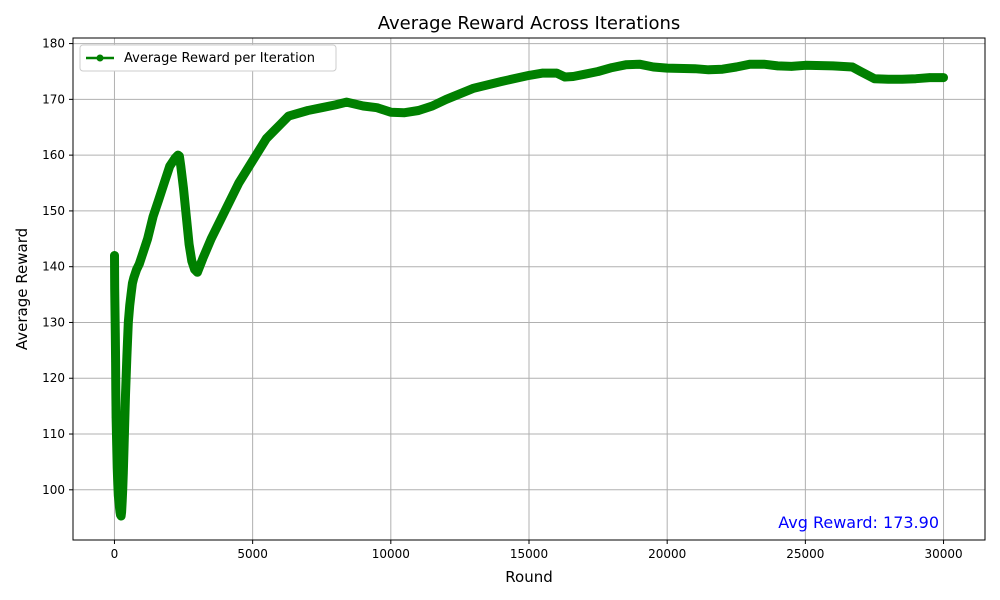 Image resolution: width=1000 pixels, height=600 pixels. I want to click on x-tick-label: 10000, so click(391, 554).